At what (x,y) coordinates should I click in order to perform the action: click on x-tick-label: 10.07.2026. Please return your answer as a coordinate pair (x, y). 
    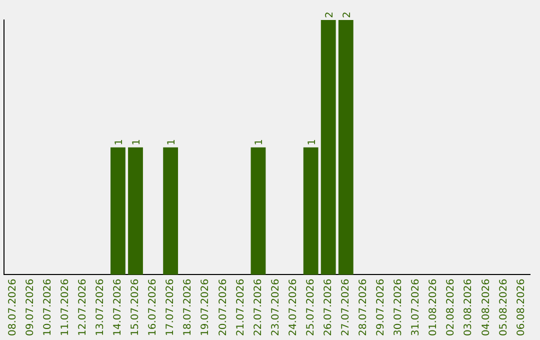
    Looking at the image, I should click on (48, 307).